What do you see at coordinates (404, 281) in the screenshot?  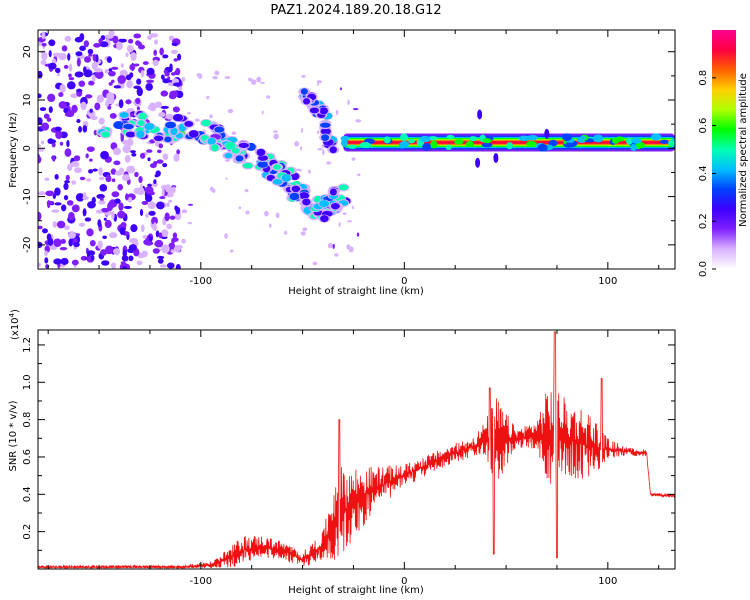 I see `spectrogram-xtick-label: 0` at bounding box center [404, 281].